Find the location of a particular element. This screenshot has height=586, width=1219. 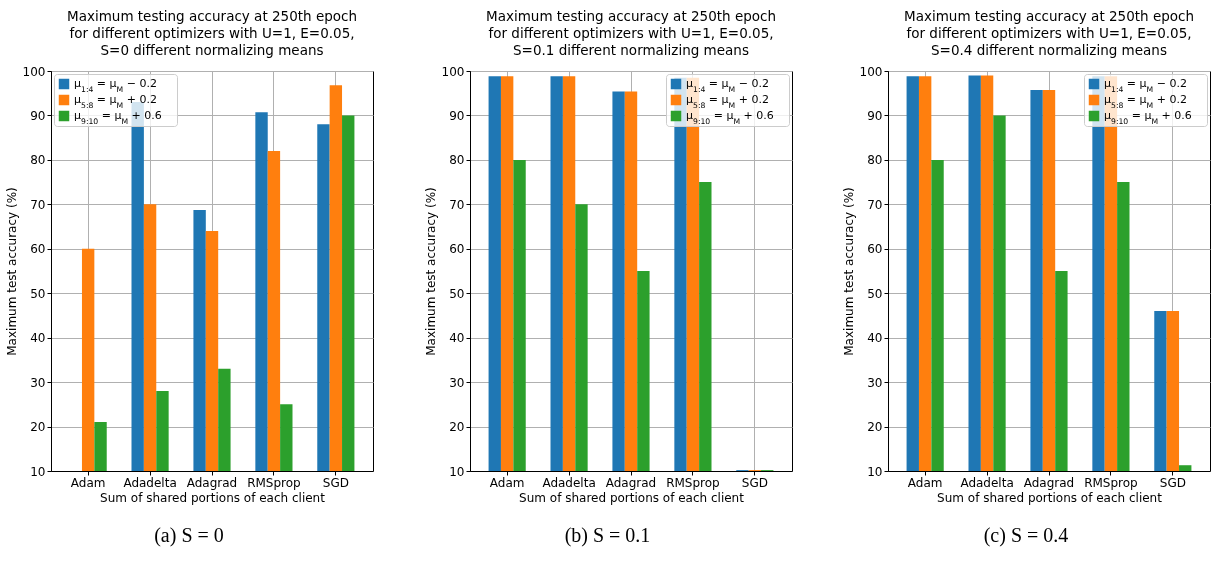

text: (a) S = 0 is located at coordinates (189, 535).